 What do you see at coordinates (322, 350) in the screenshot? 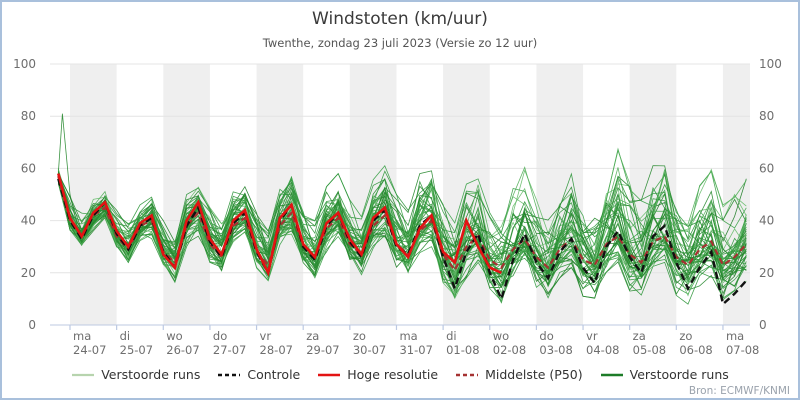
I see `svg-text: 29-07` at bounding box center [322, 350].